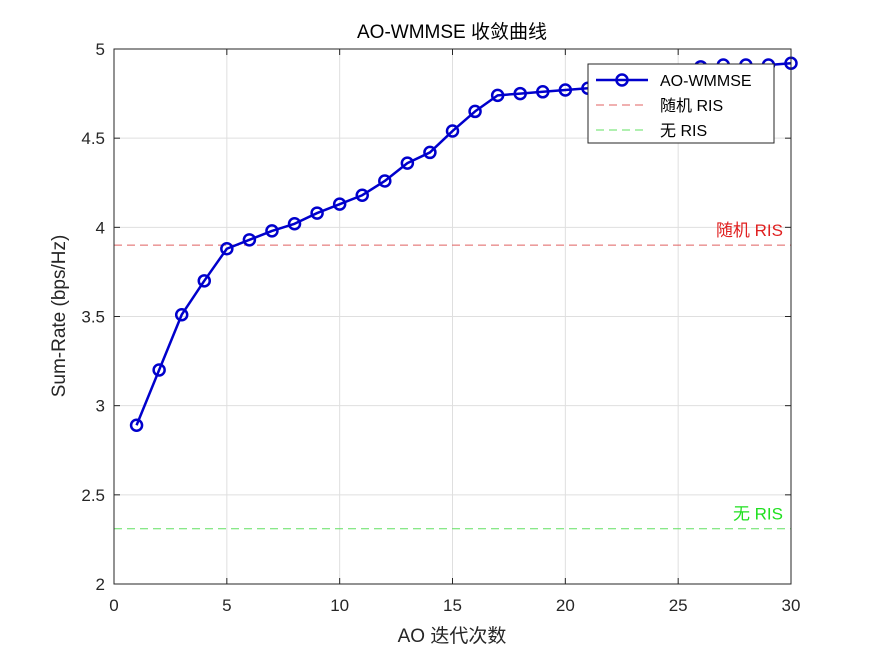 This screenshot has width=875, height=656. Describe the element at coordinates (452, 32) in the screenshot. I see `chart-title: AO-WMMSE 收敛曲线` at that location.